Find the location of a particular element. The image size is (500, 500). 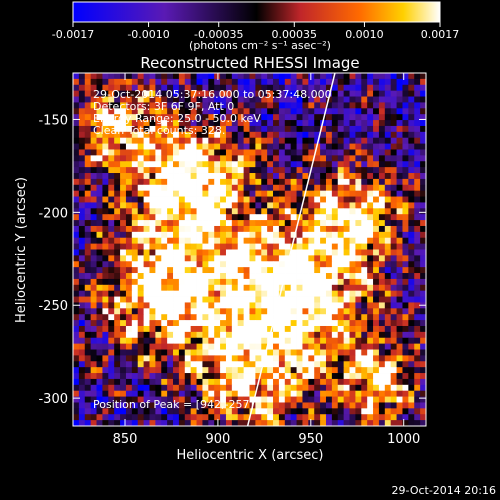

annotation-peak: Position of Peak = [942,-257] is located at coordinates (173, 404).